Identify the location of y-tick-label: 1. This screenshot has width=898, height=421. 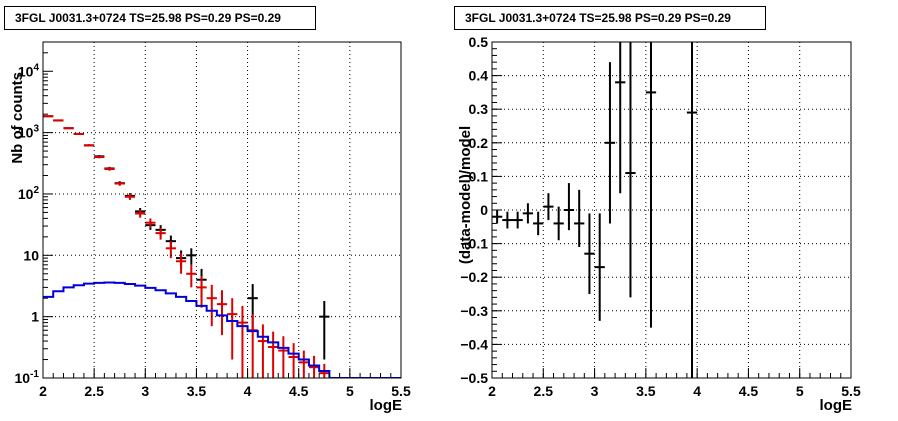
(35, 317).